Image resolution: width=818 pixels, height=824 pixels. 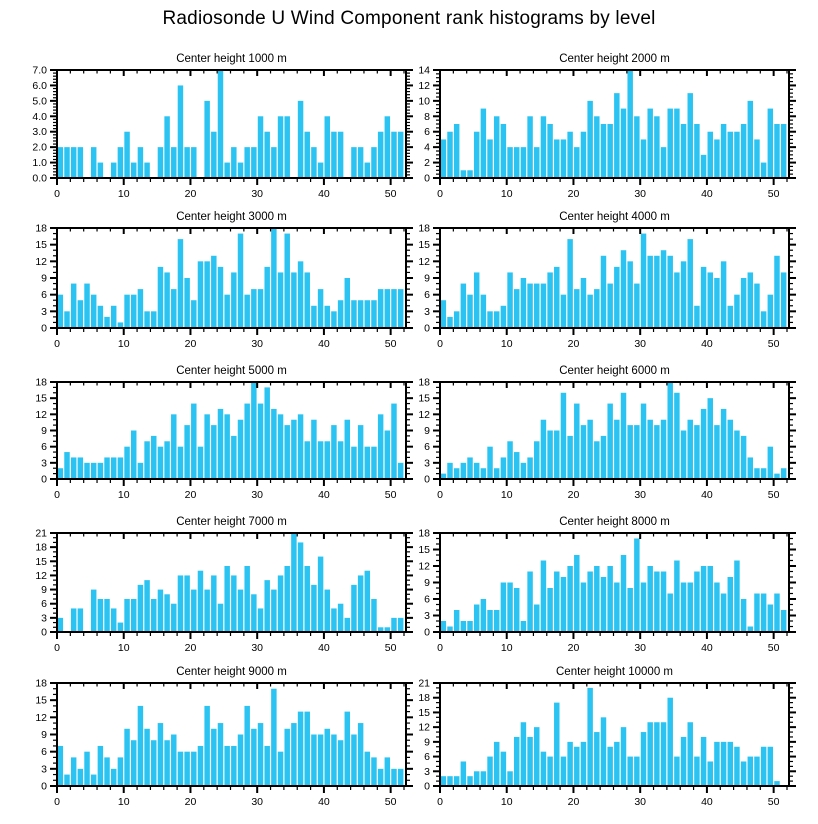 What do you see at coordinates (44, 329) in the screenshot?
I see `y-tick-label: 0` at bounding box center [44, 329].